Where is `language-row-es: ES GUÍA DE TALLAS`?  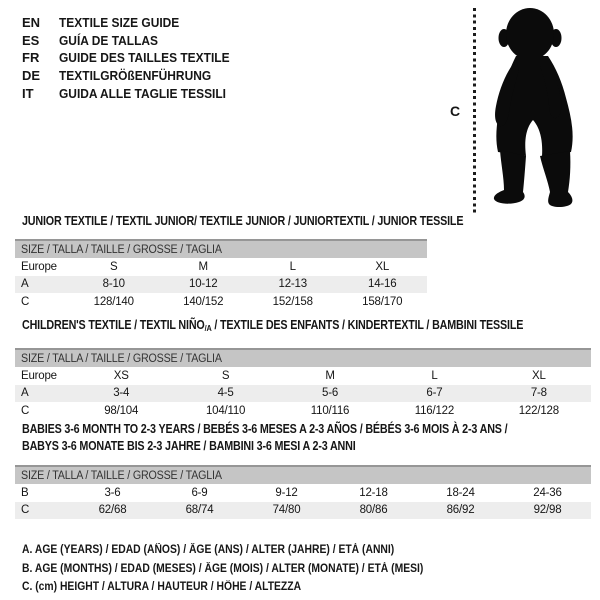
language-row-es: ES GUÍA DE TALLAS is located at coordinates (133, 41).